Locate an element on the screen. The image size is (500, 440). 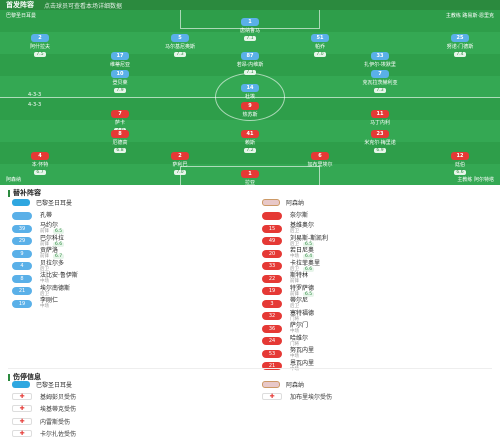
home-player-8: 10 登贝莱 7.9 is located at coordinates (120, 81).